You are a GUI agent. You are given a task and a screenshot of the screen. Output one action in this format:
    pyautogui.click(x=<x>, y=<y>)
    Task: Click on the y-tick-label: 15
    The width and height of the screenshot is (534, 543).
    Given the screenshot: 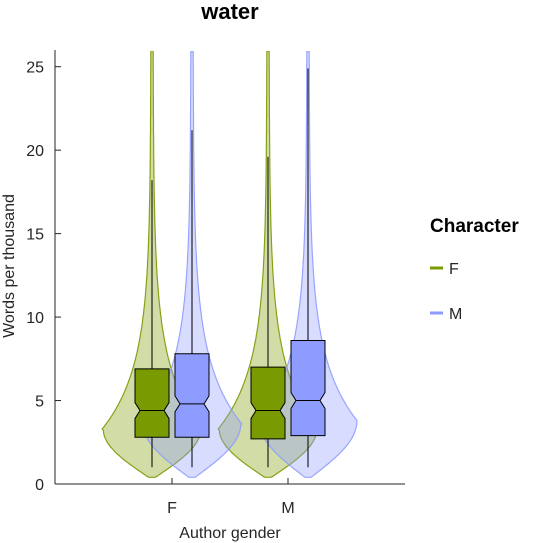 What is the action you would take?
    pyautogui.click(x=35, y=235)
    